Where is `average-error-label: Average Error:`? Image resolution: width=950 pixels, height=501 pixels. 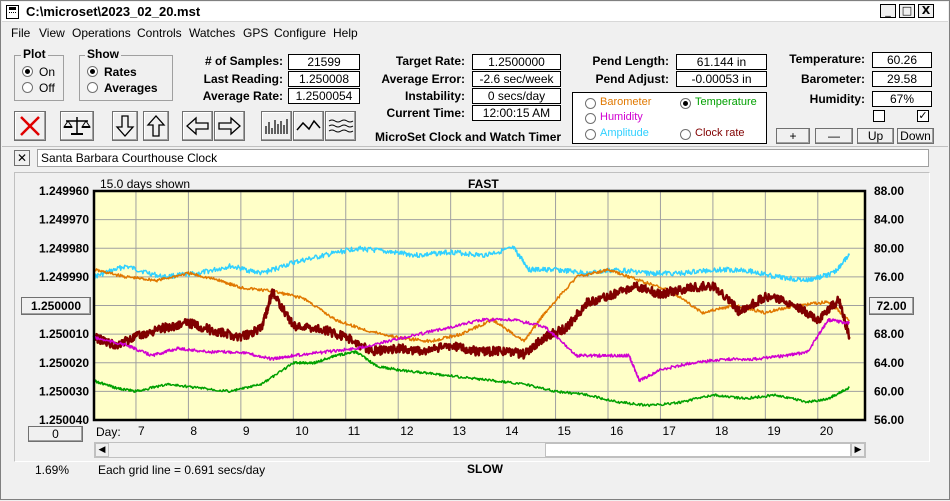 average-error-label: Average Error: is located at coordinates (423, 79).